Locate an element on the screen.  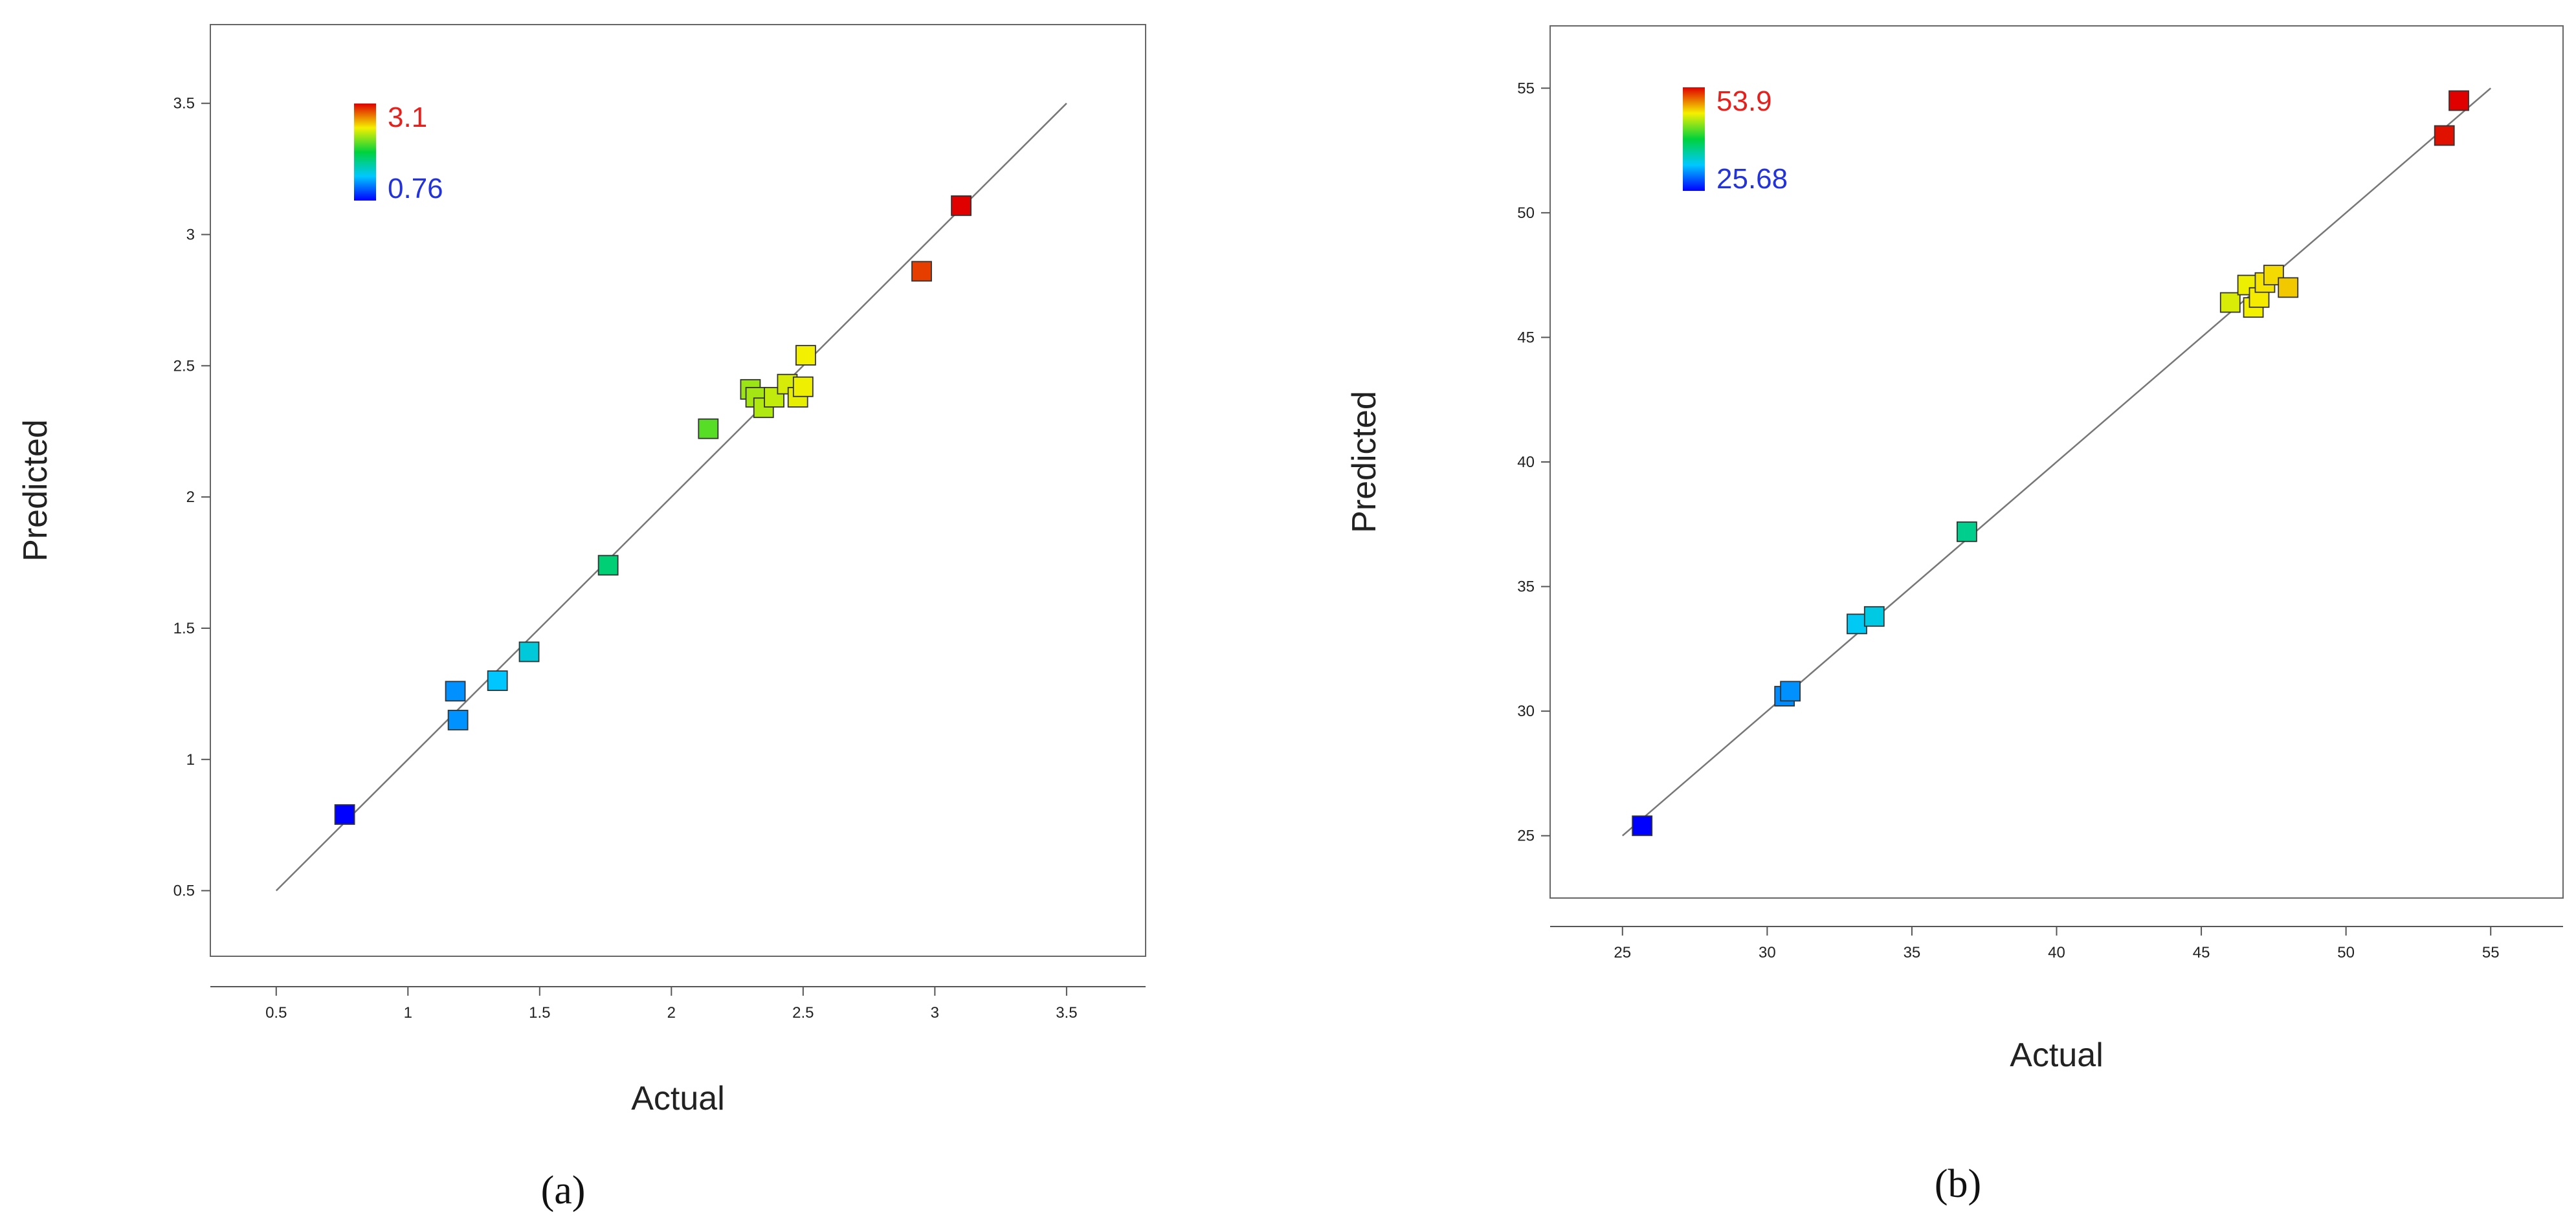
x-tick-label: 35 is located at coordinates (1912, 952).